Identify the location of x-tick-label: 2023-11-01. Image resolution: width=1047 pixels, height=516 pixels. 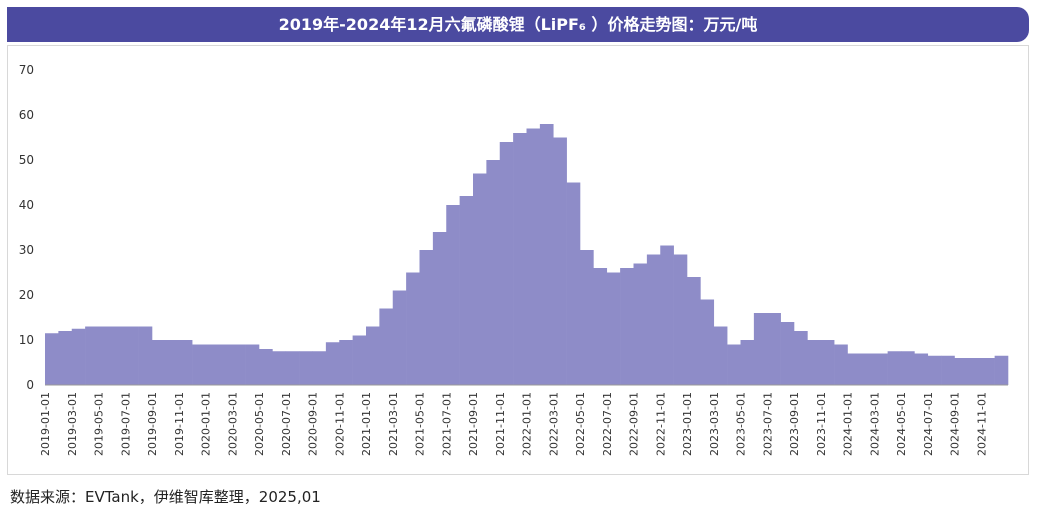
(821, 424).